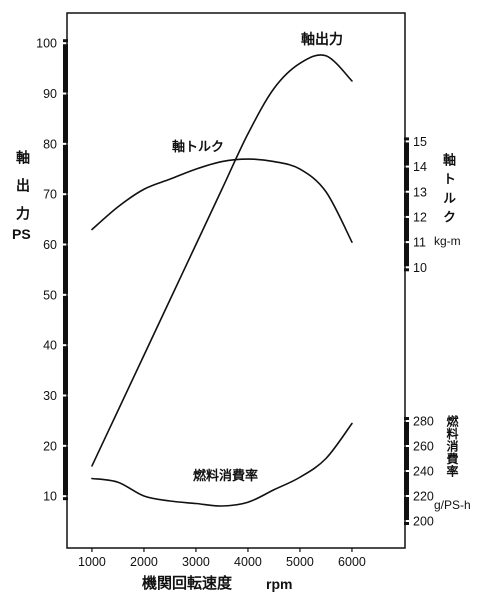  What do you see at coordinates (419, 243) in the screenshot?
I see `torque-tick-label: 11` at bounding box center [419, 243].